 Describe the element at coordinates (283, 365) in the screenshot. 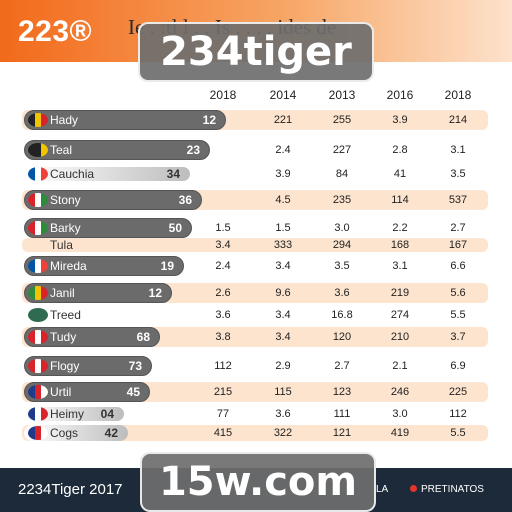

I see `table-cell: 2.9` at that location.